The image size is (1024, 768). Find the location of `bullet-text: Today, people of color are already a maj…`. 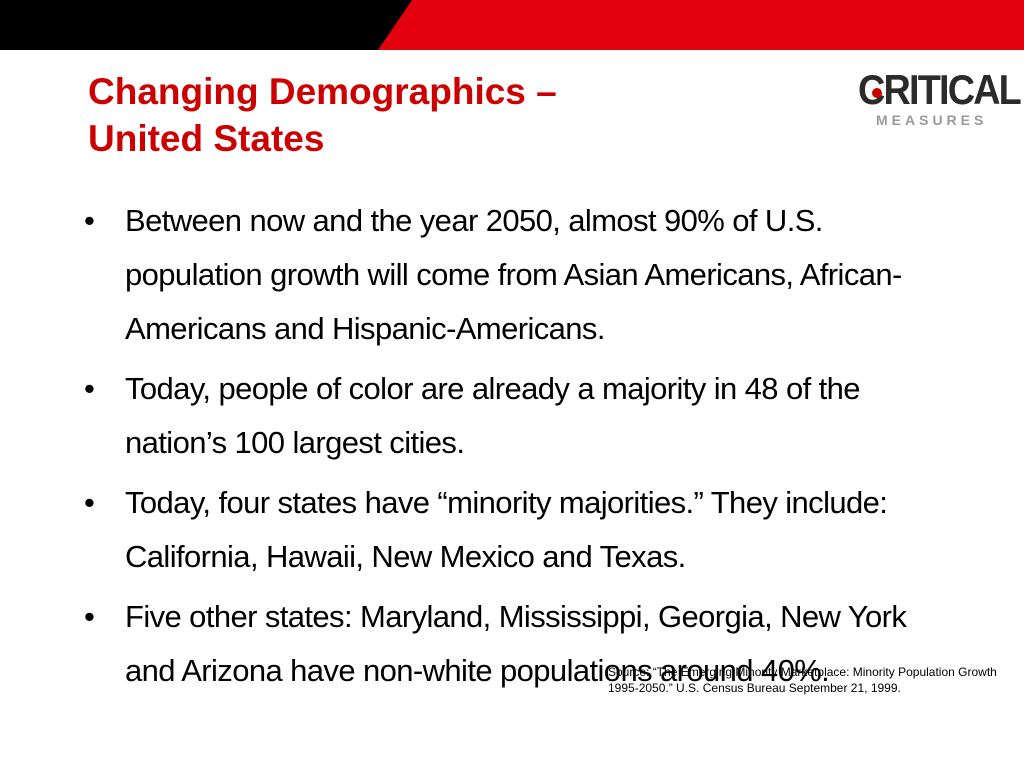

bullet-text: Today, people of color are already a maj… is located at coordinates (493, 415).